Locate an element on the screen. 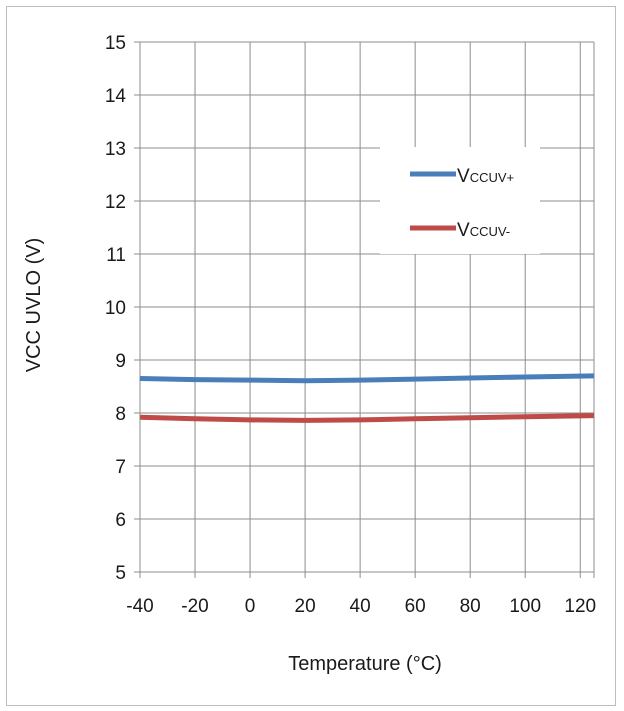 The height and width of the screenshot is (711, 624). legend-box is located at coordinates (460, 200).